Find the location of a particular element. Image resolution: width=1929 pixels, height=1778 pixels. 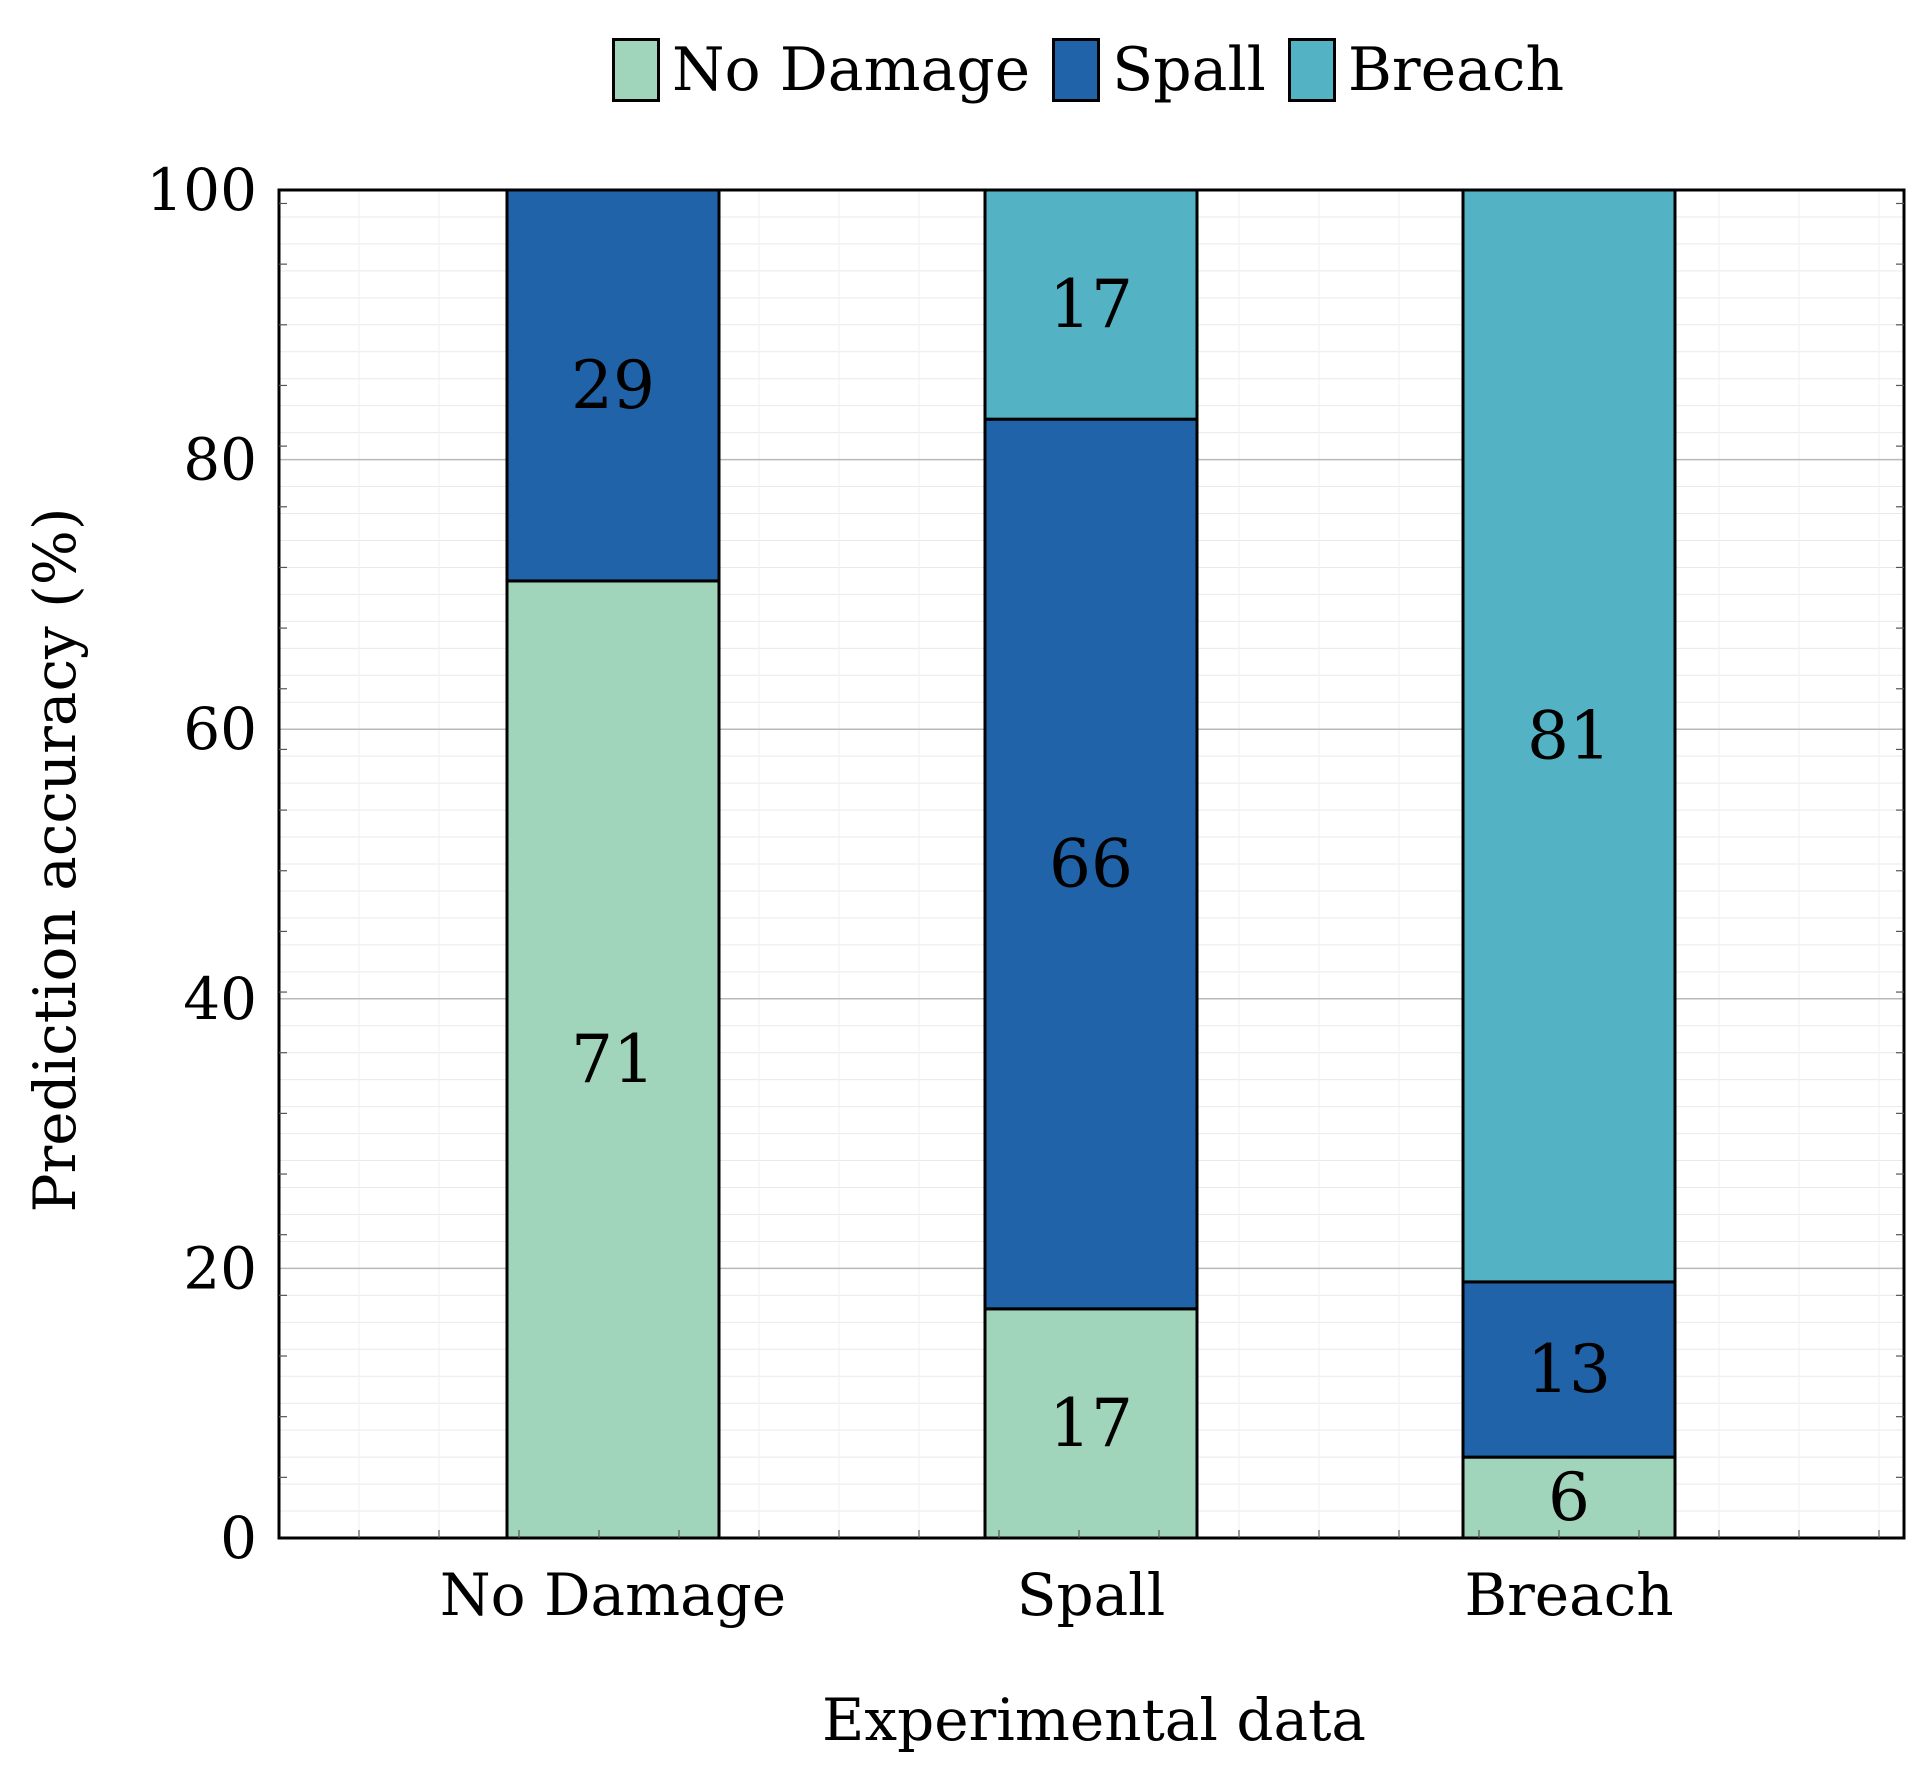

bar-spall-breach is located at coordinates (1091, 304).